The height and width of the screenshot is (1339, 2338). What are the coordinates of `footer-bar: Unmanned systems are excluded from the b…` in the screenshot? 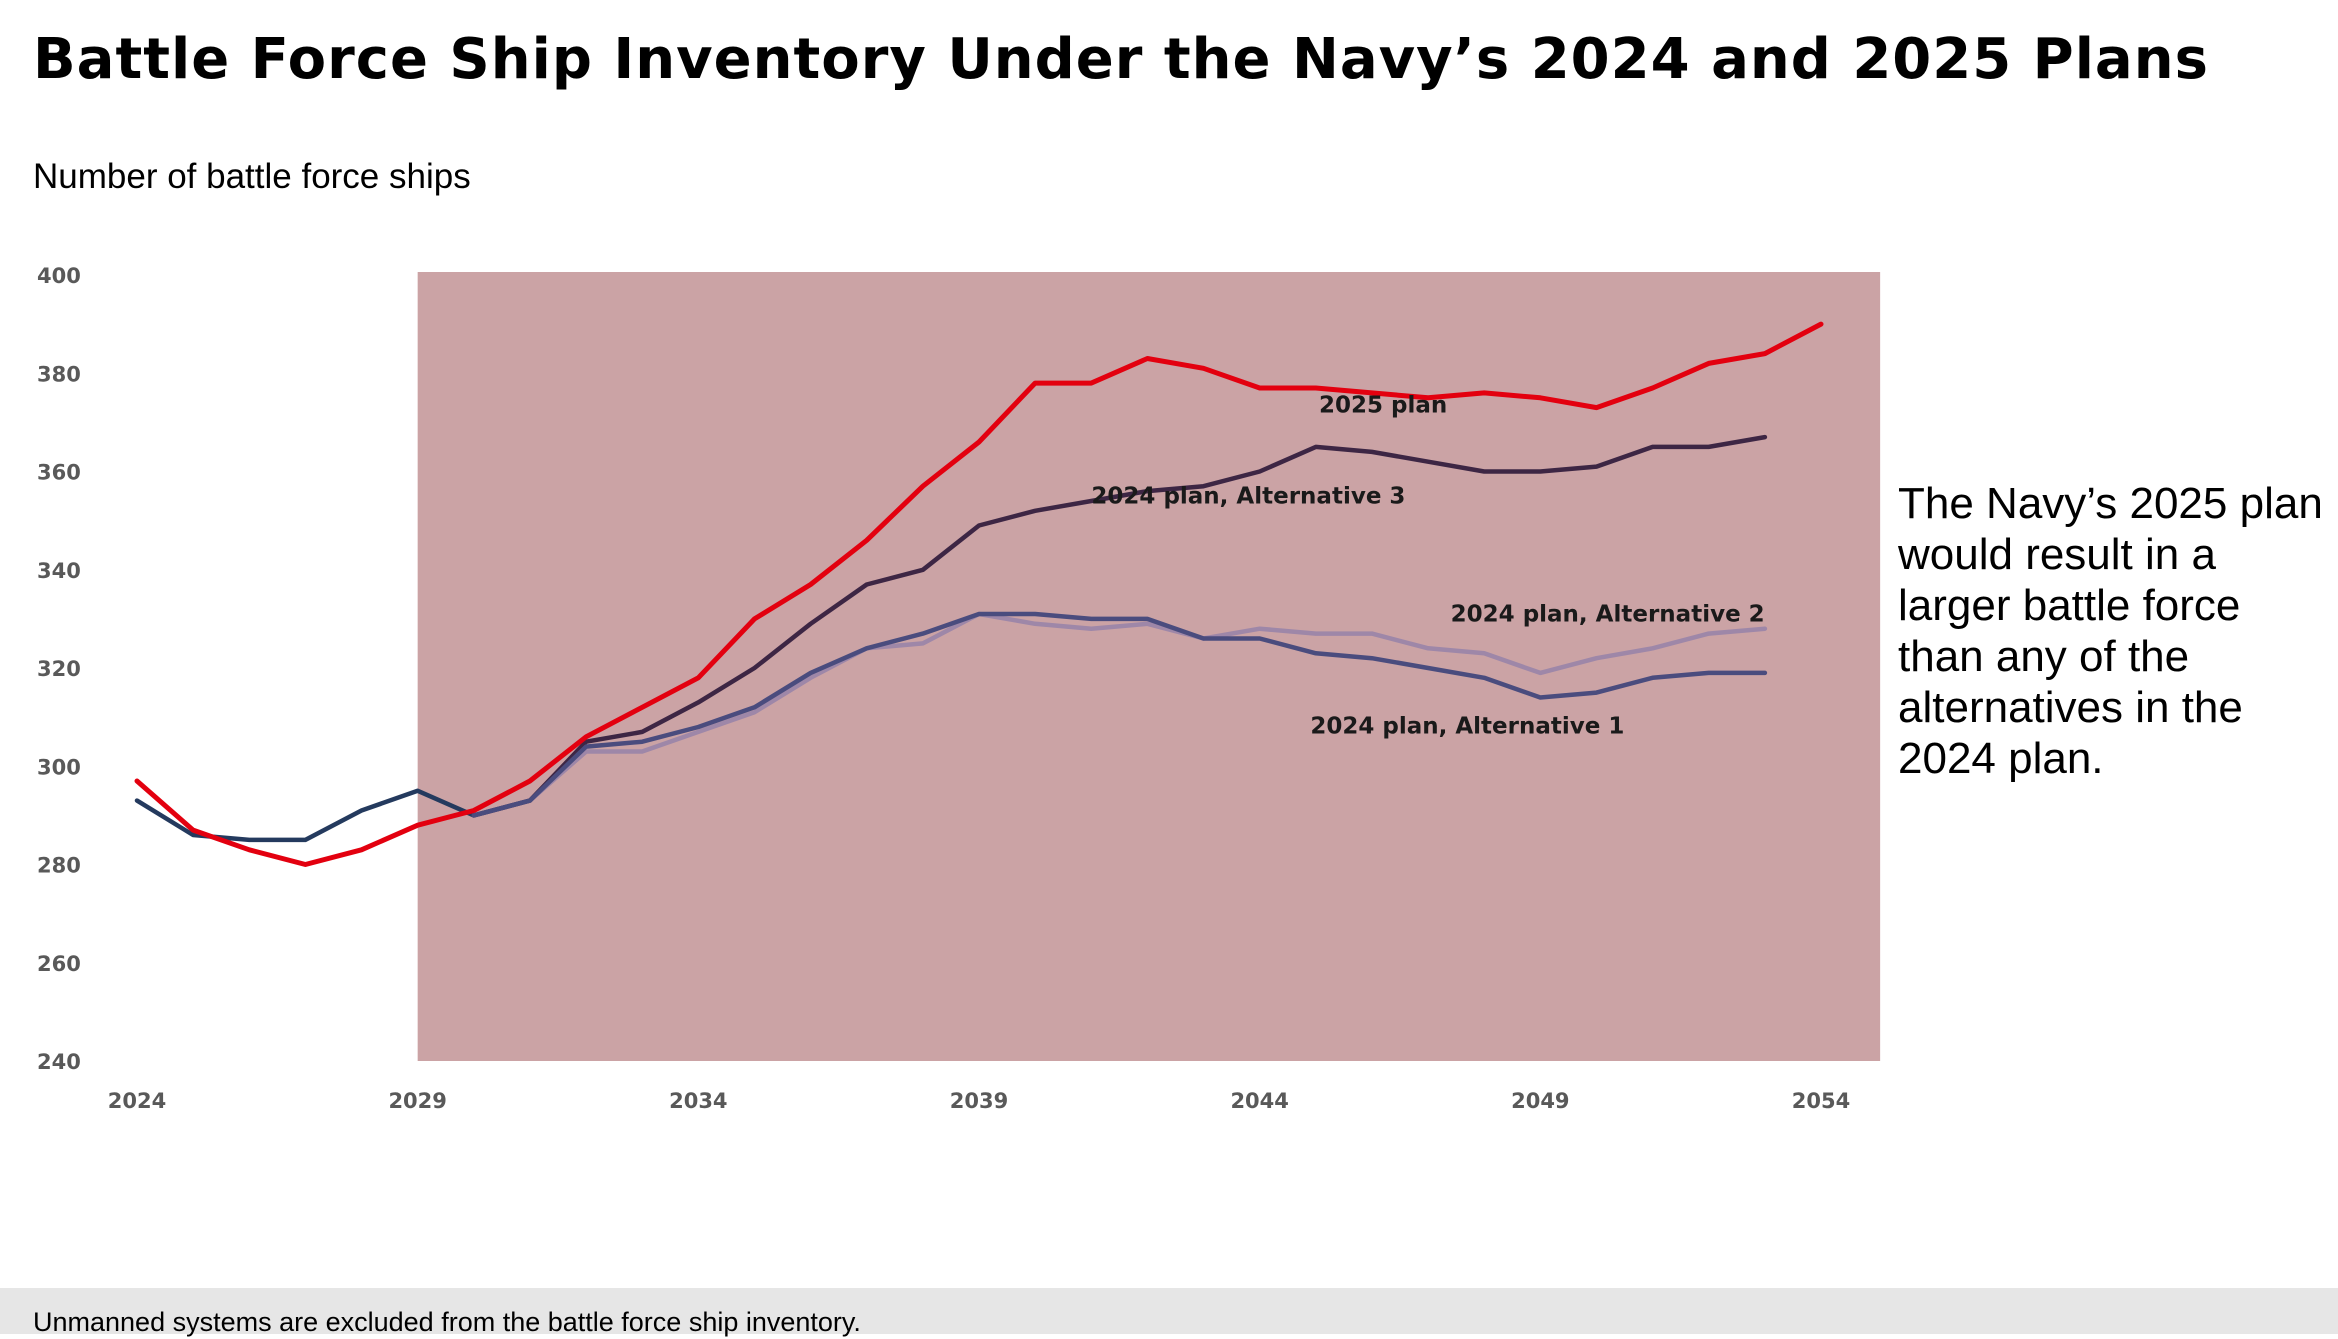 It's located at (1169, 1312).